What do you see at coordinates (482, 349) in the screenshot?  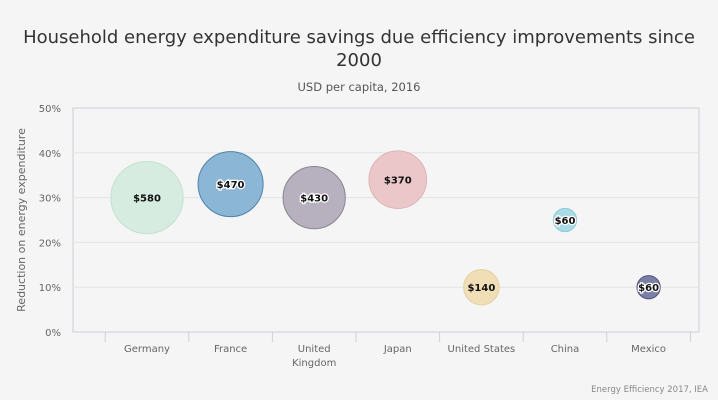 I see `x-tick-label: United States` at bounding box center [482, 349].